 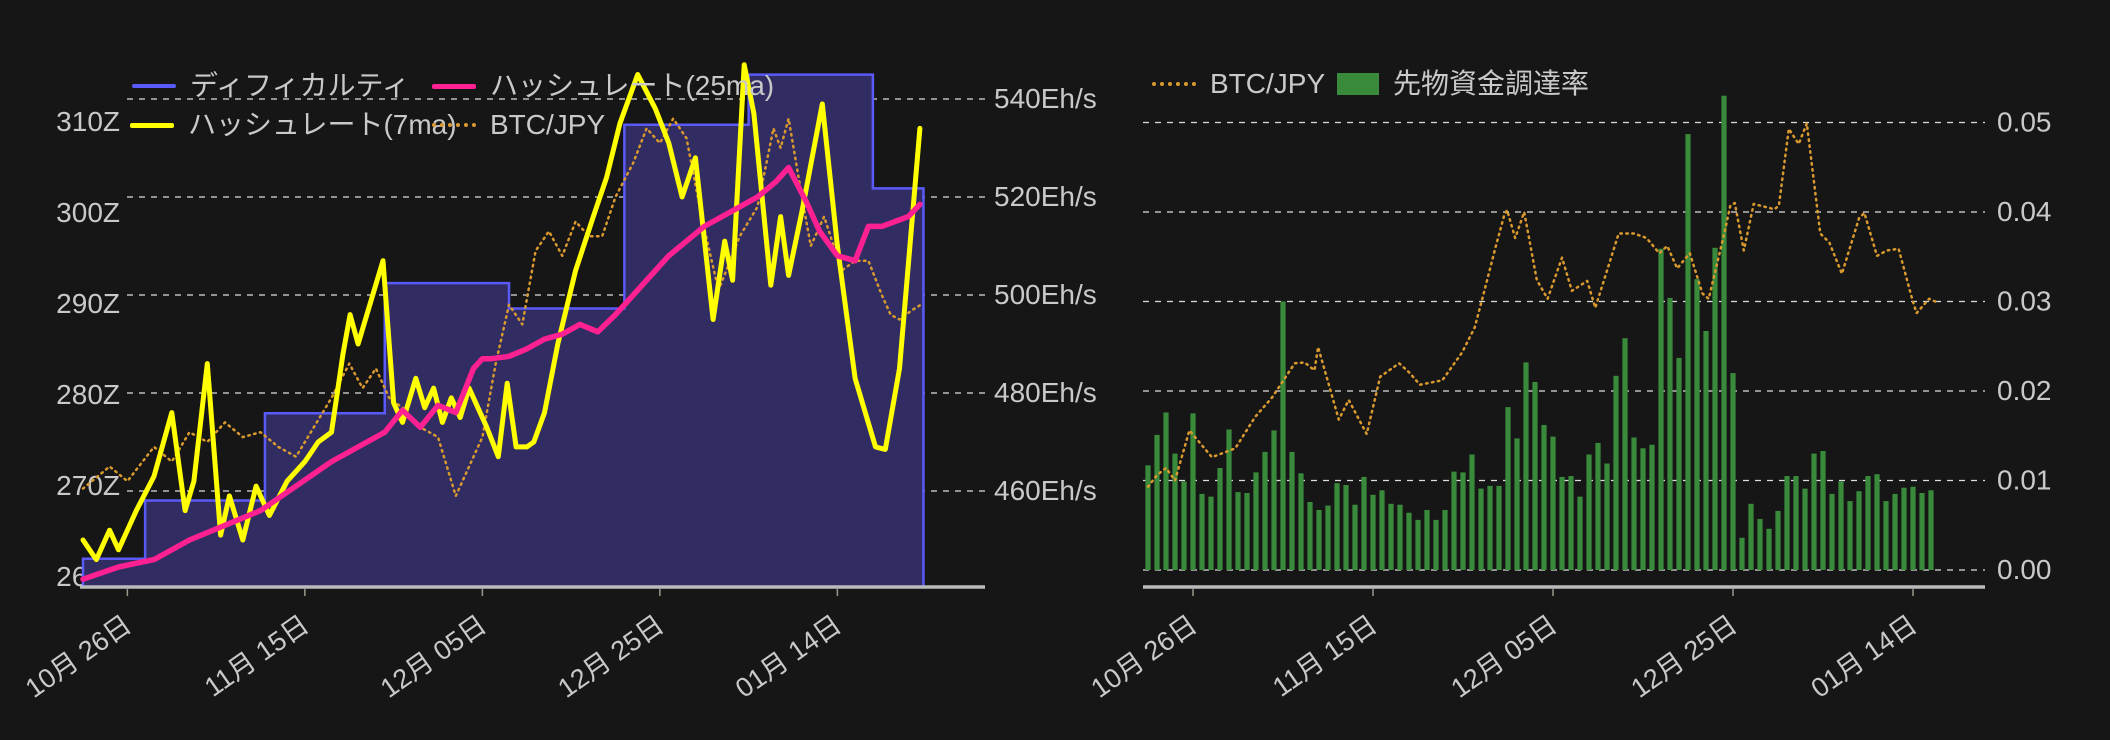 What do you see at coordinates (88, 394) in the screenshot?
I see `left-axis-tick-label: 280Z` at bounding box center [88, 394].